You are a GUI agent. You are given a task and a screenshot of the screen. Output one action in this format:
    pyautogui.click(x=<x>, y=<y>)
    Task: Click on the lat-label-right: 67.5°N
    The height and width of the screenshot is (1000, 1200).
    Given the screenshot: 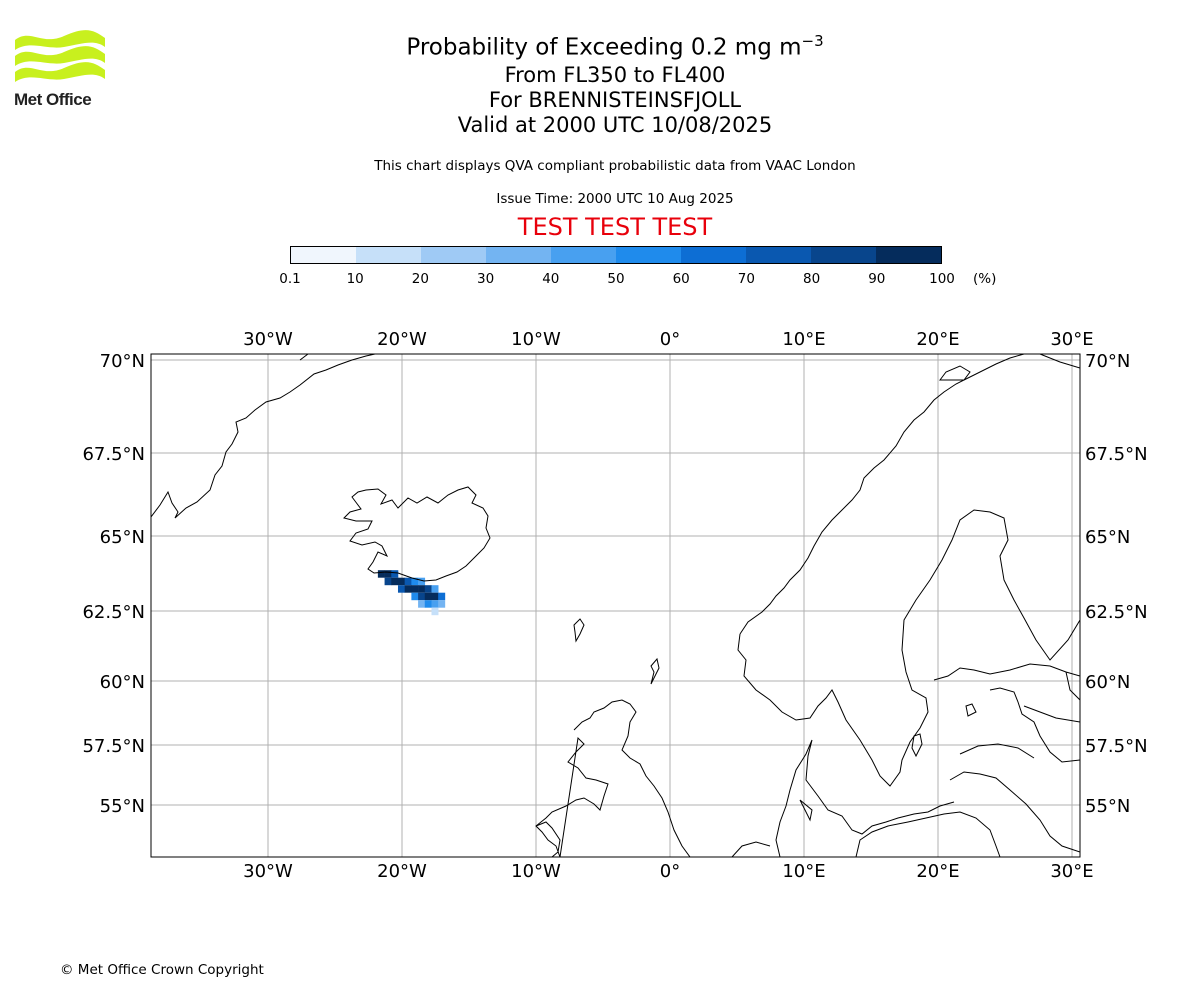 What is the action you would take?
    pyautogui.click(x=1116, y=454)
    